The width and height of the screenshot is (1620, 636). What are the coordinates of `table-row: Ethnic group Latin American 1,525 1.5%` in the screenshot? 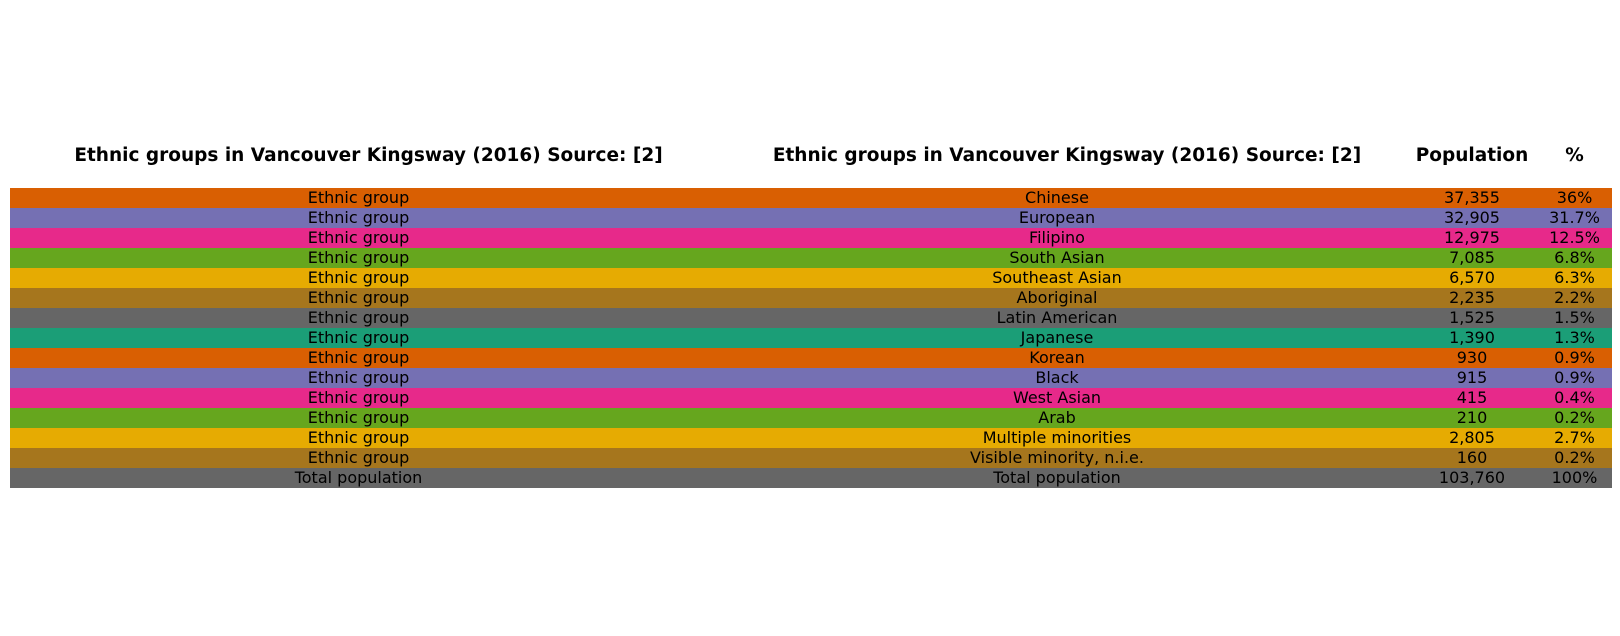 It's located at (811, 318).